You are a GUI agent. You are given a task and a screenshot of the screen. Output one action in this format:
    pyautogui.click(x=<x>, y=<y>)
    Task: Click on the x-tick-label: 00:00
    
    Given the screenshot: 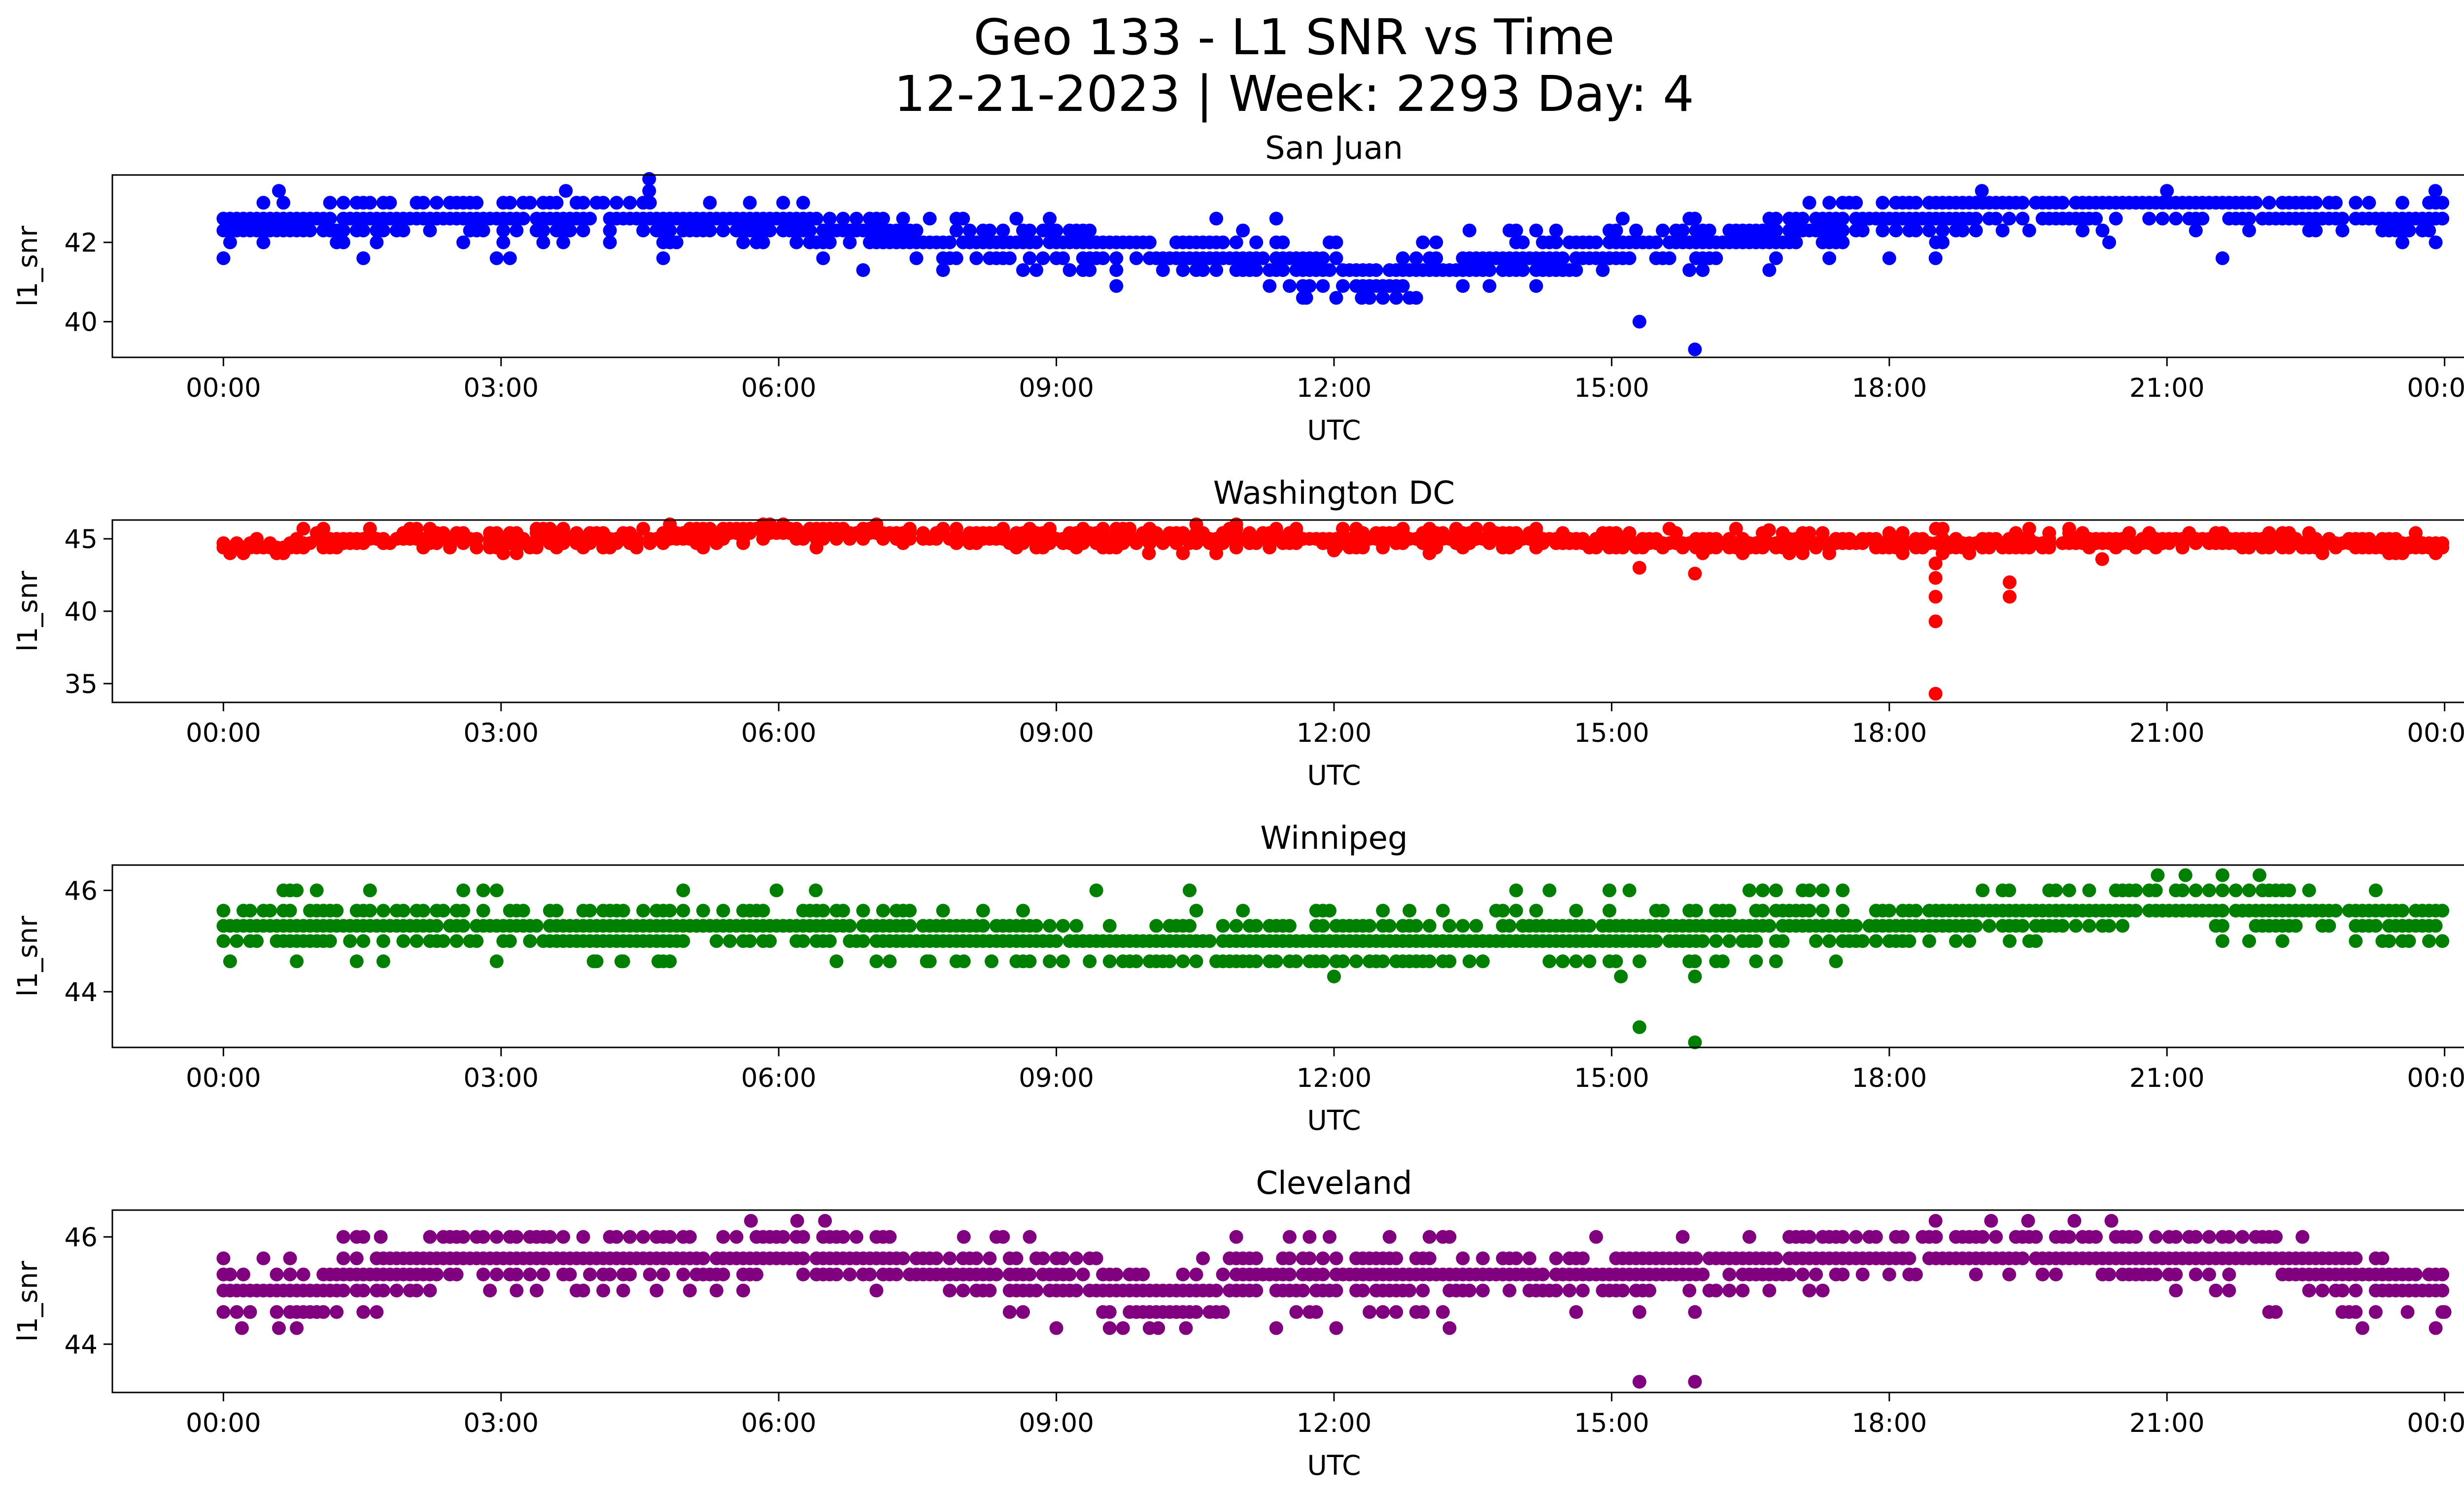 What is the action you would take?
    pyautogui.click(x=223, y=1423)
    